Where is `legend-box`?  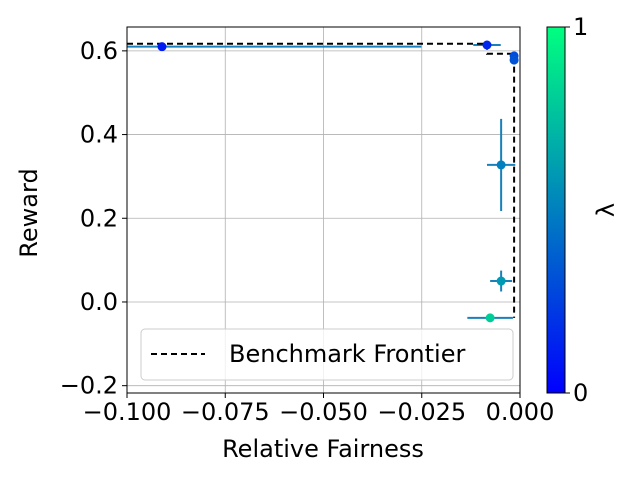 legend-box is located at coordinates (327, 354).